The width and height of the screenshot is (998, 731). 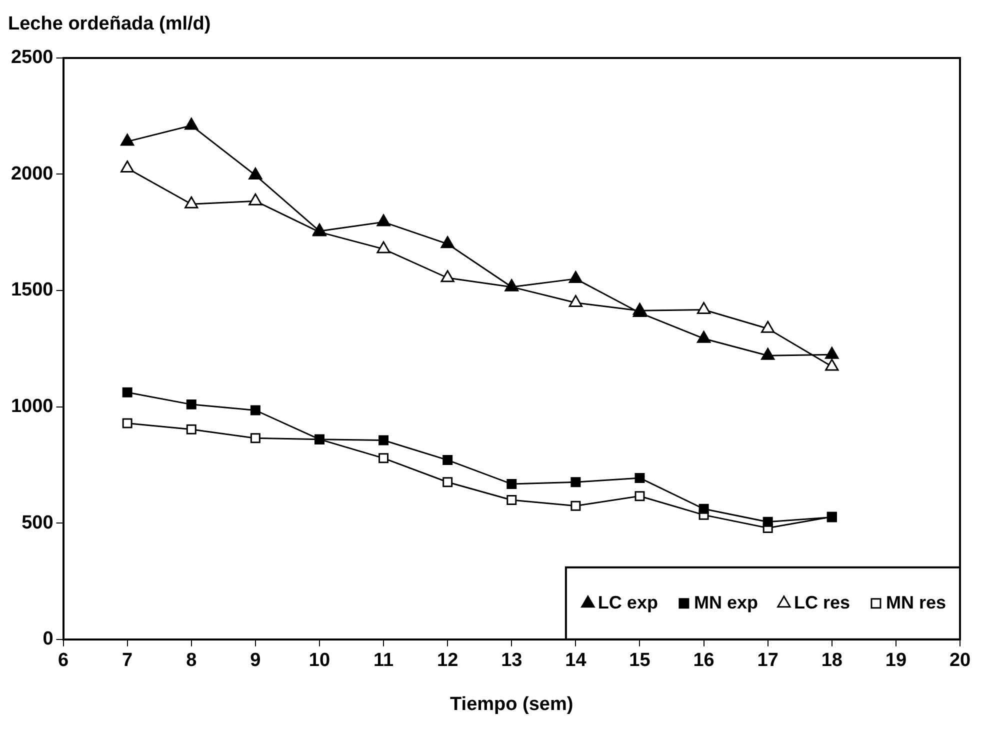 I want to click on x-tick-label: 8, so click(x=191, y=661).